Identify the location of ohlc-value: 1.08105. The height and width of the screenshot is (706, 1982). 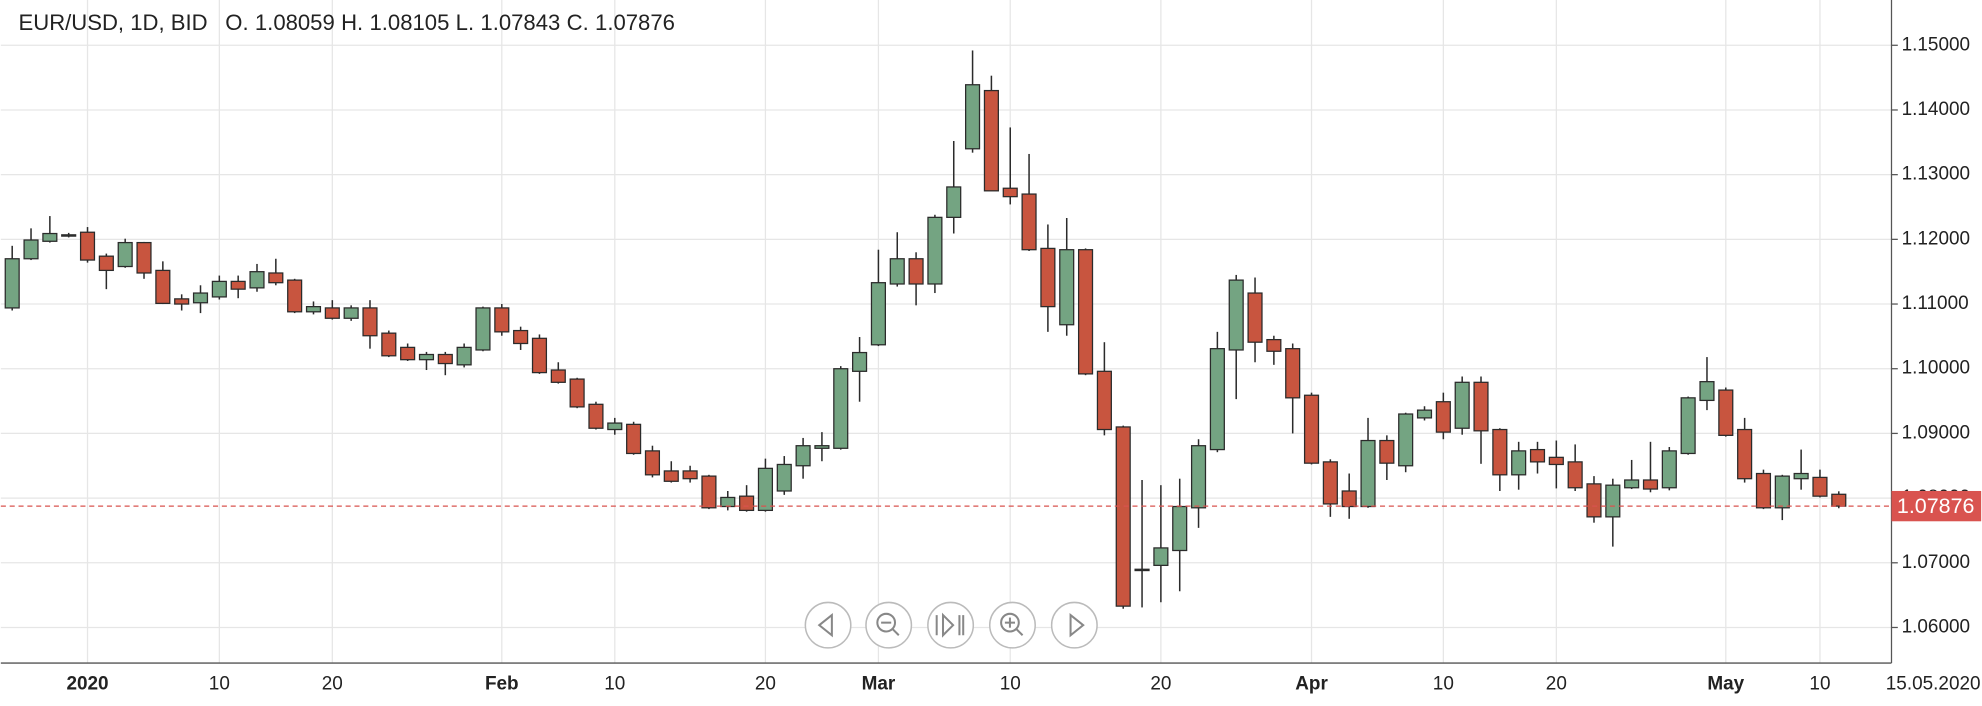
(409, 22).